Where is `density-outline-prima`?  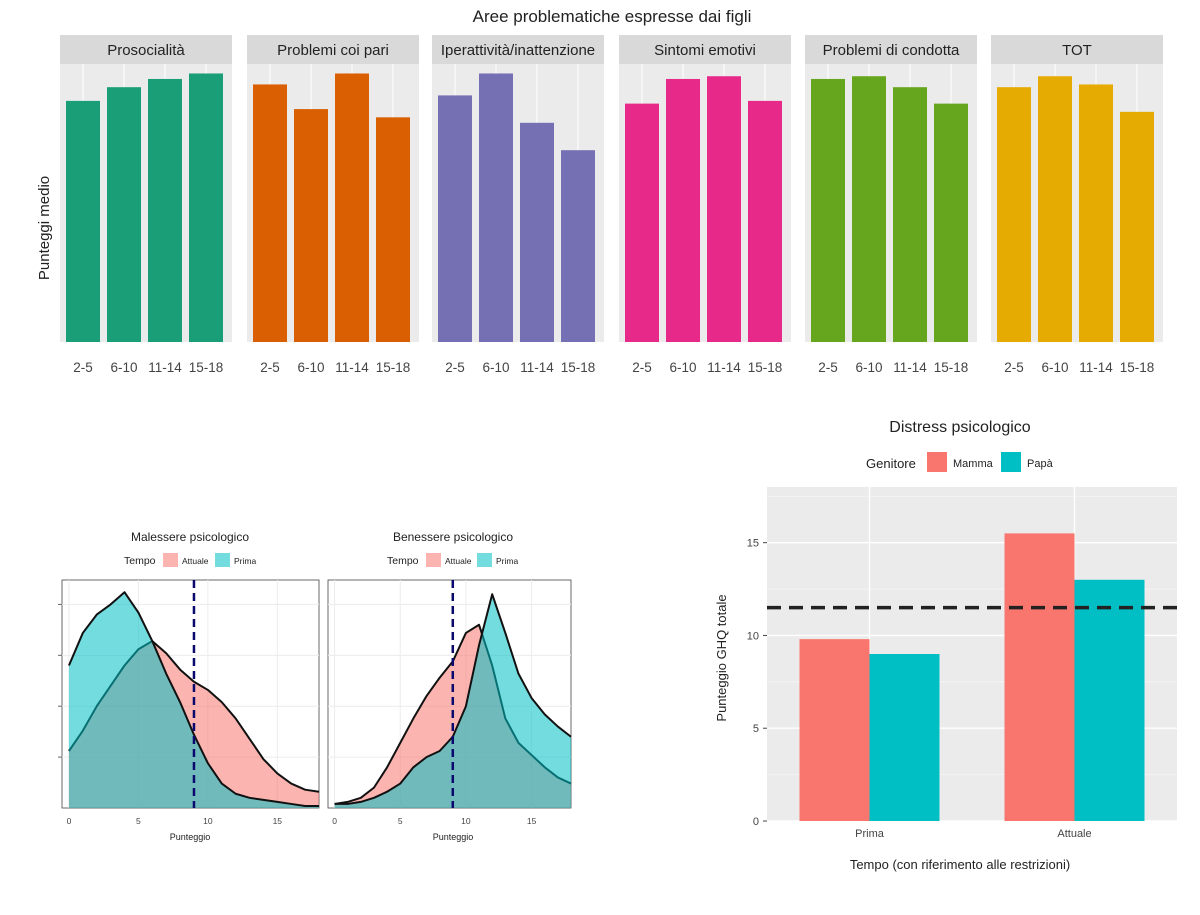 density-outline-prima is located at coordinates (193, 699).